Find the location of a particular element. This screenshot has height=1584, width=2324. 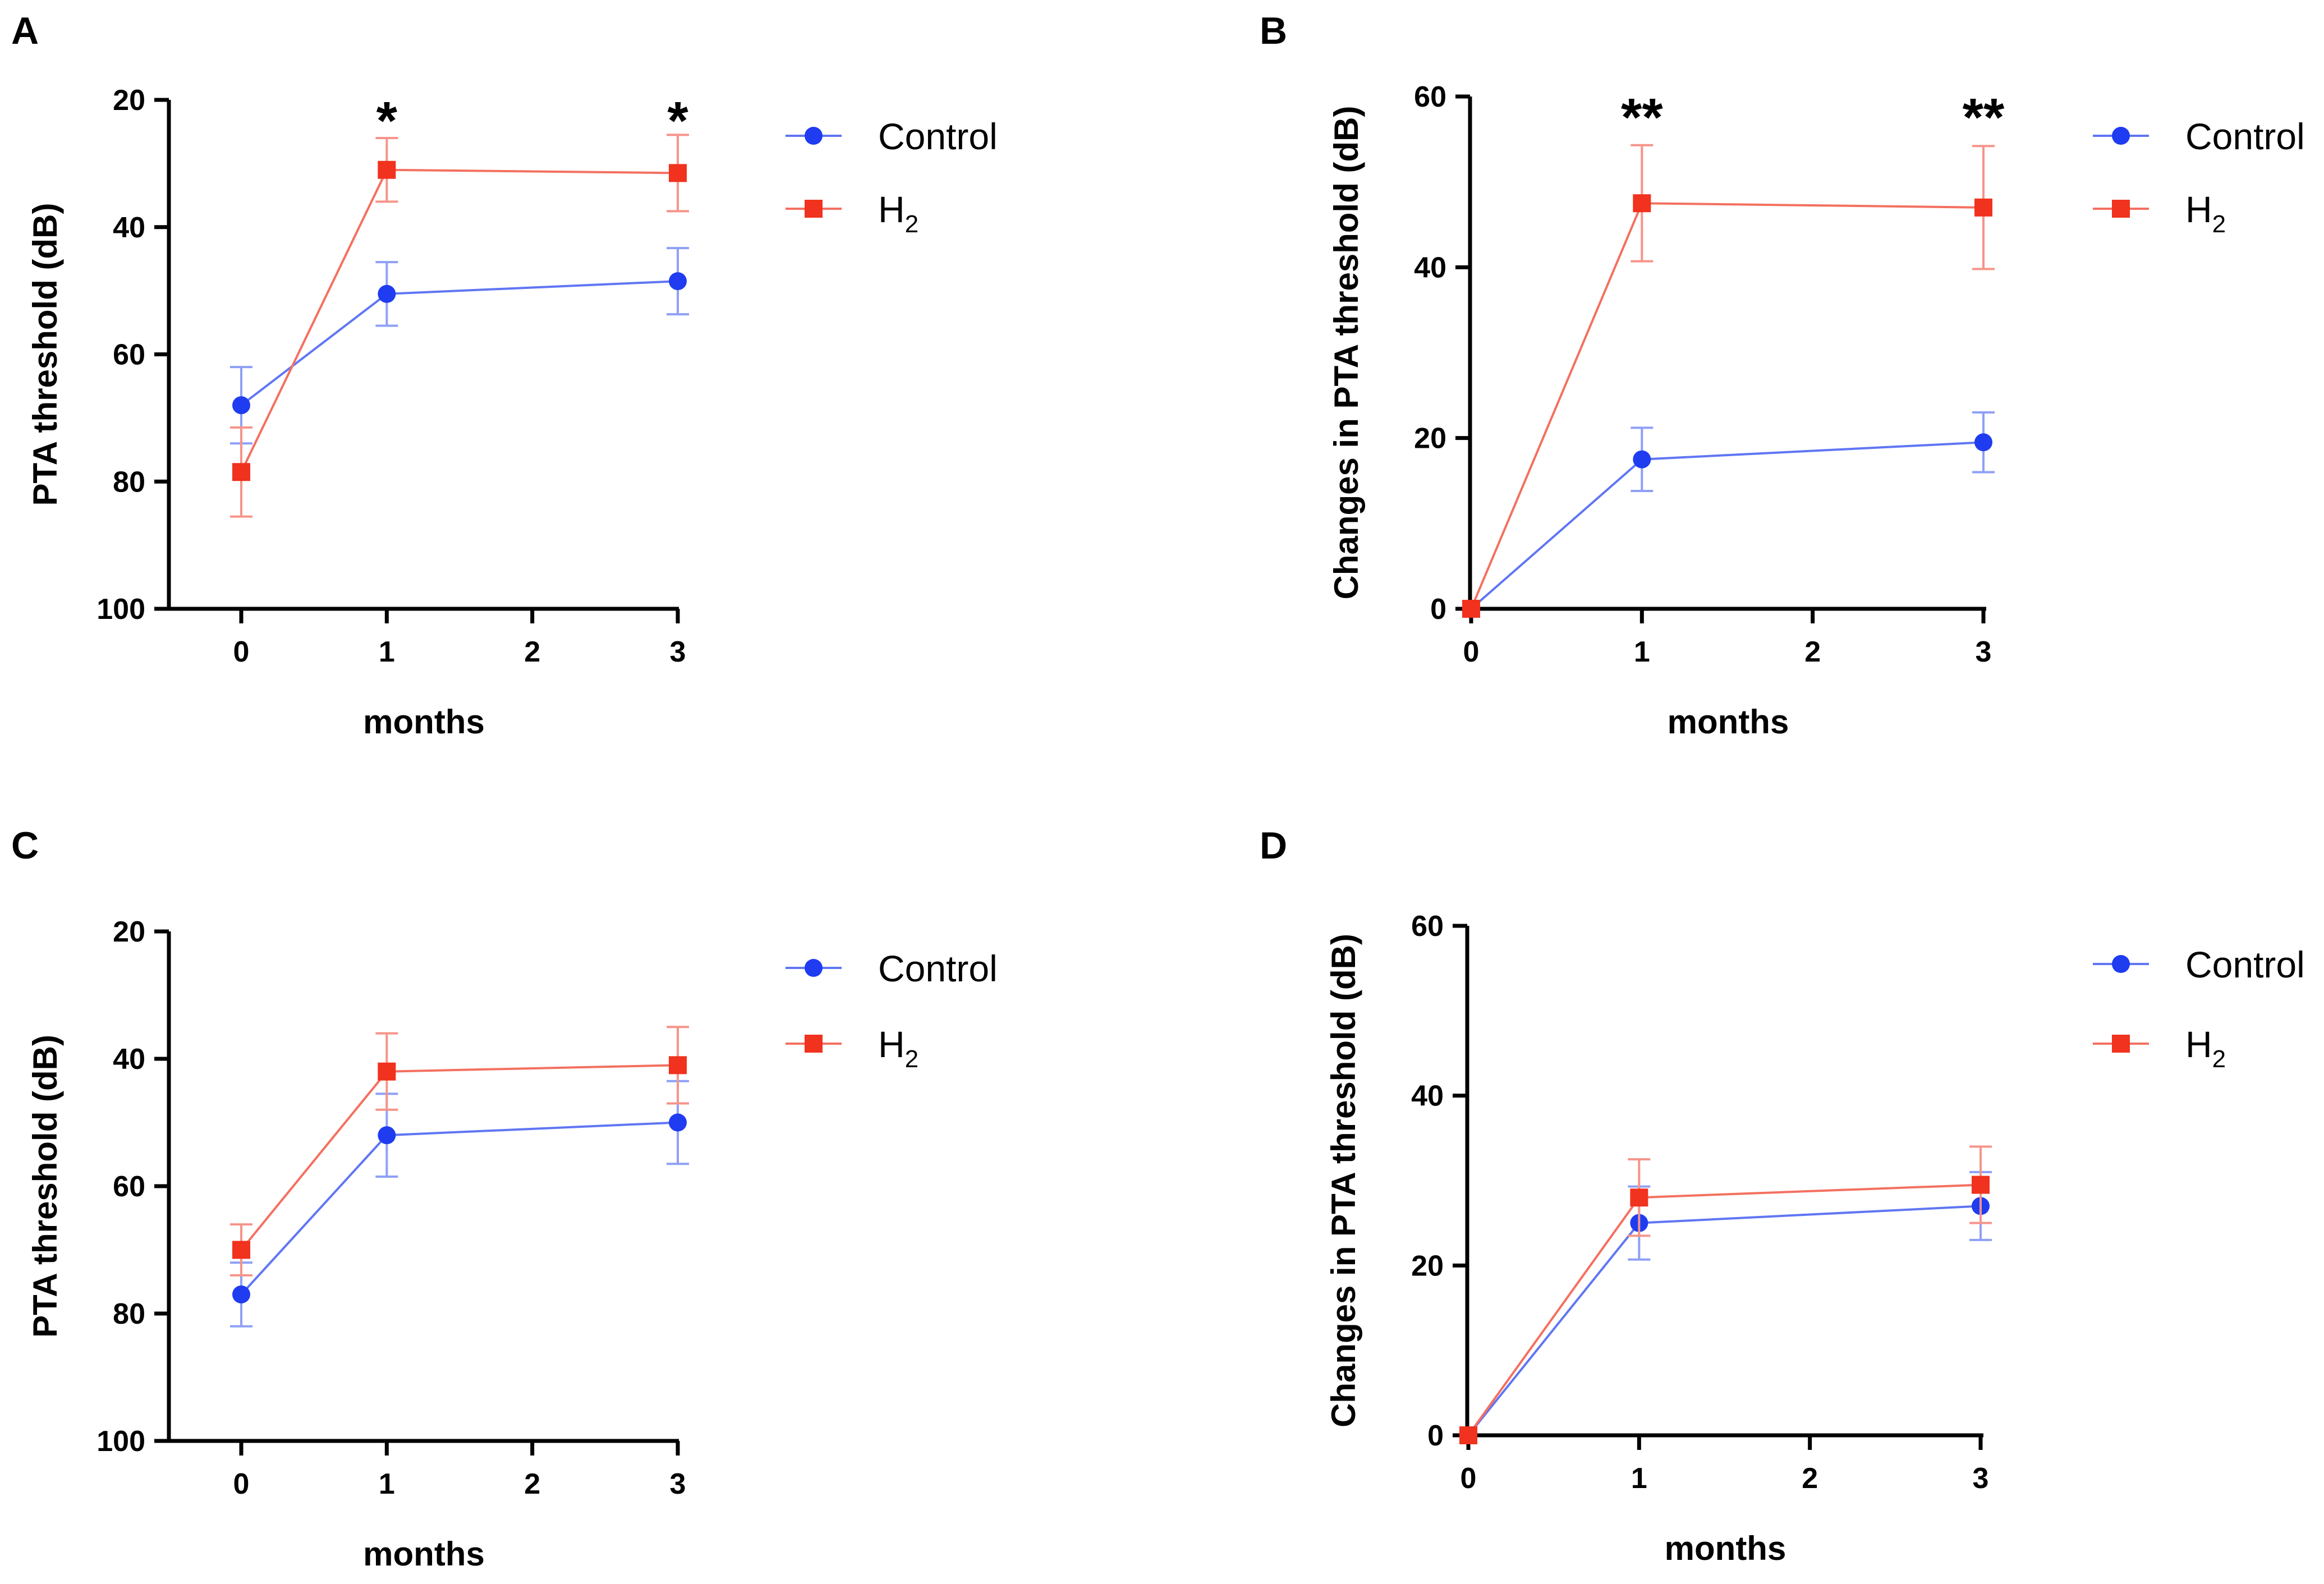

panel-letter-d: D is located at coordinates (1273, 845).